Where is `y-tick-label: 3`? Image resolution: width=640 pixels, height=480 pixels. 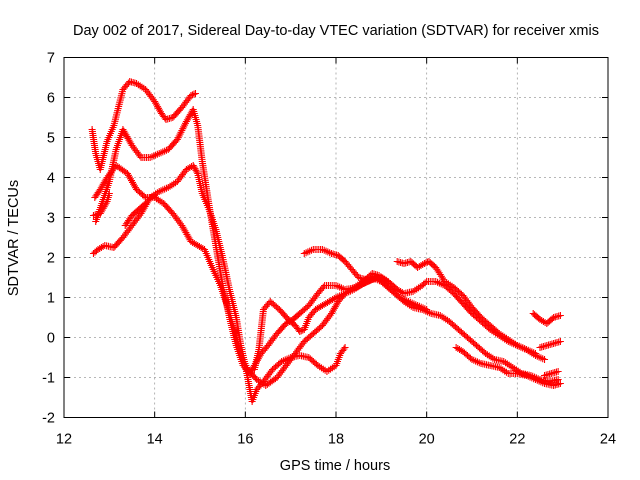
y-tick-label: 3 is located at coordinates (51, 219).